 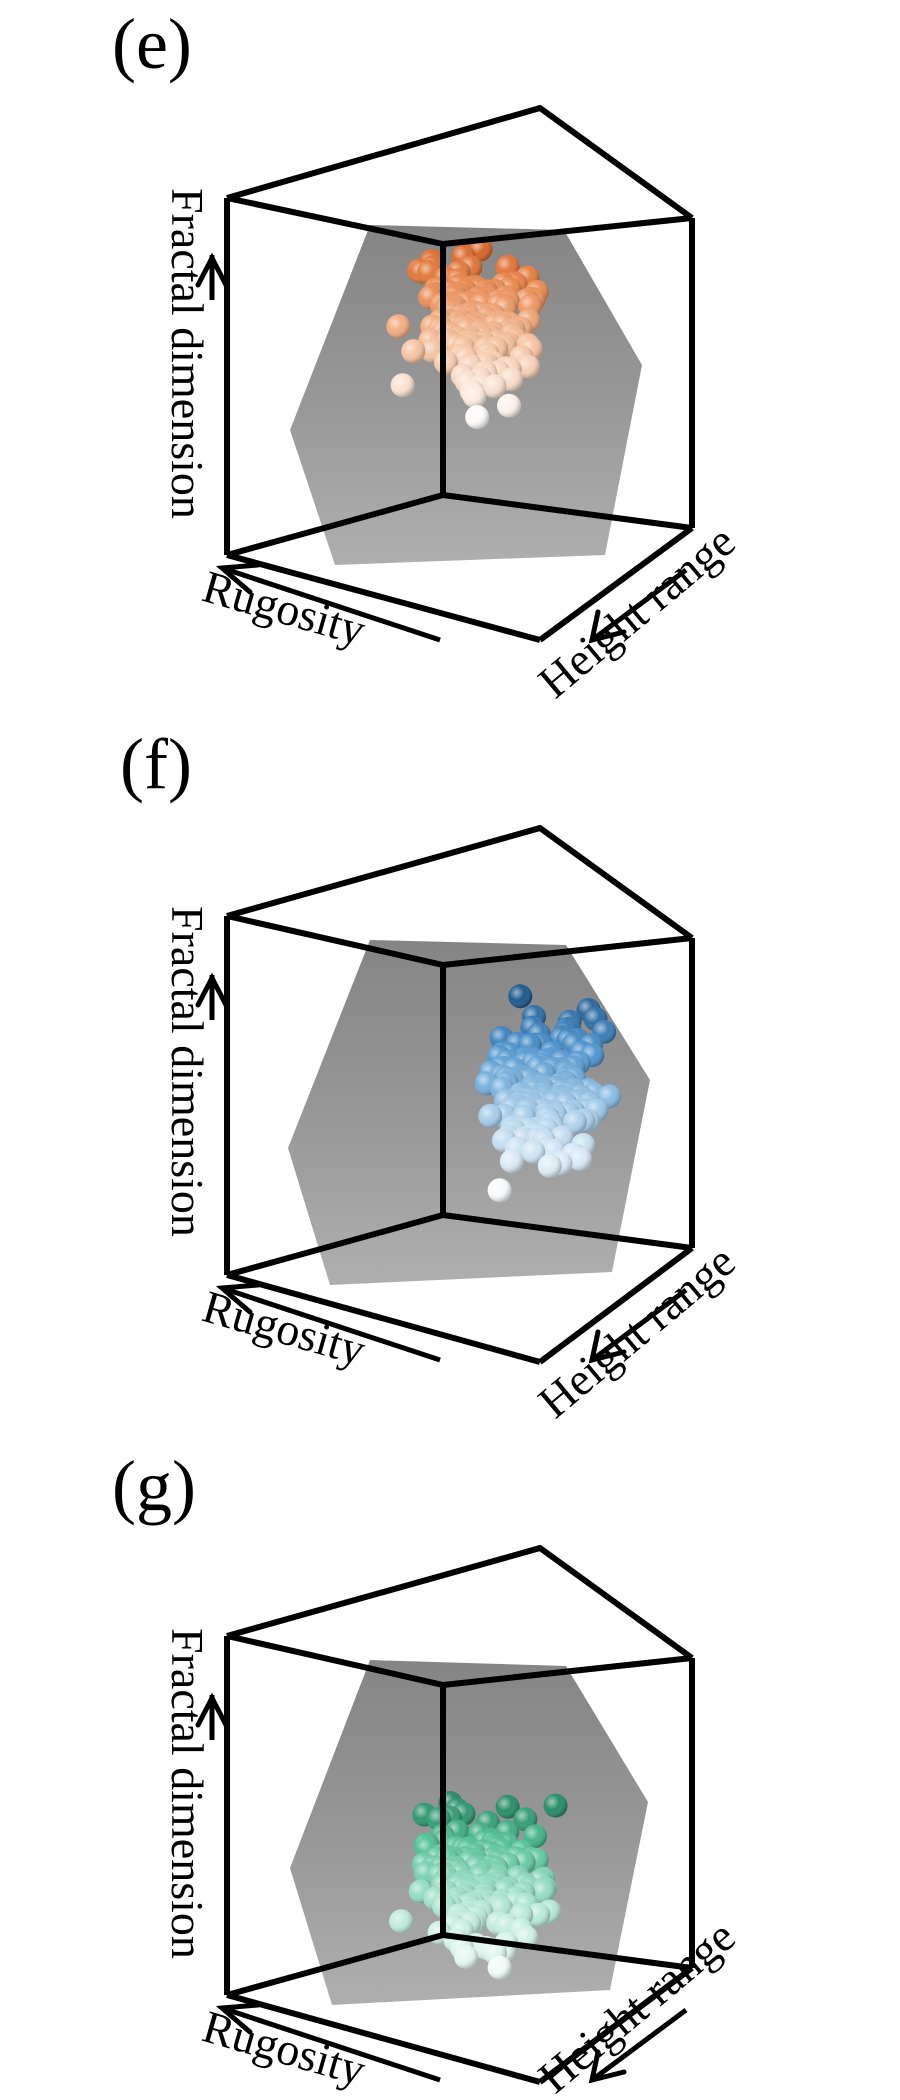 I want to click on panel-label: (f), so click(x=156, y=764).